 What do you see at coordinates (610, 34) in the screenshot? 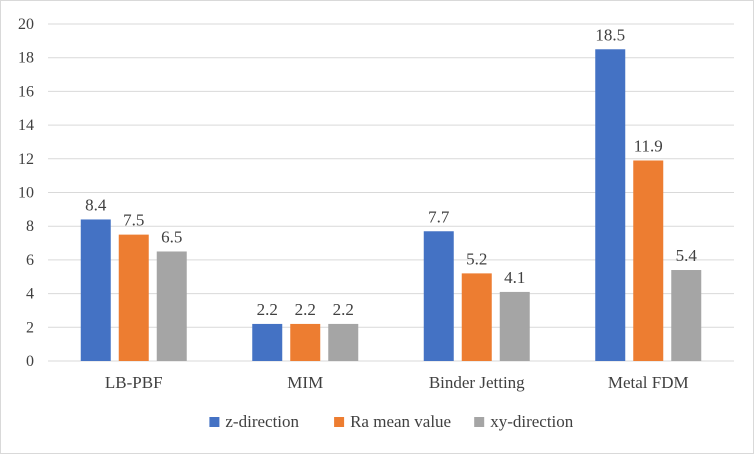
I see `data-label: 18.5` at bounding box center [610, 34].